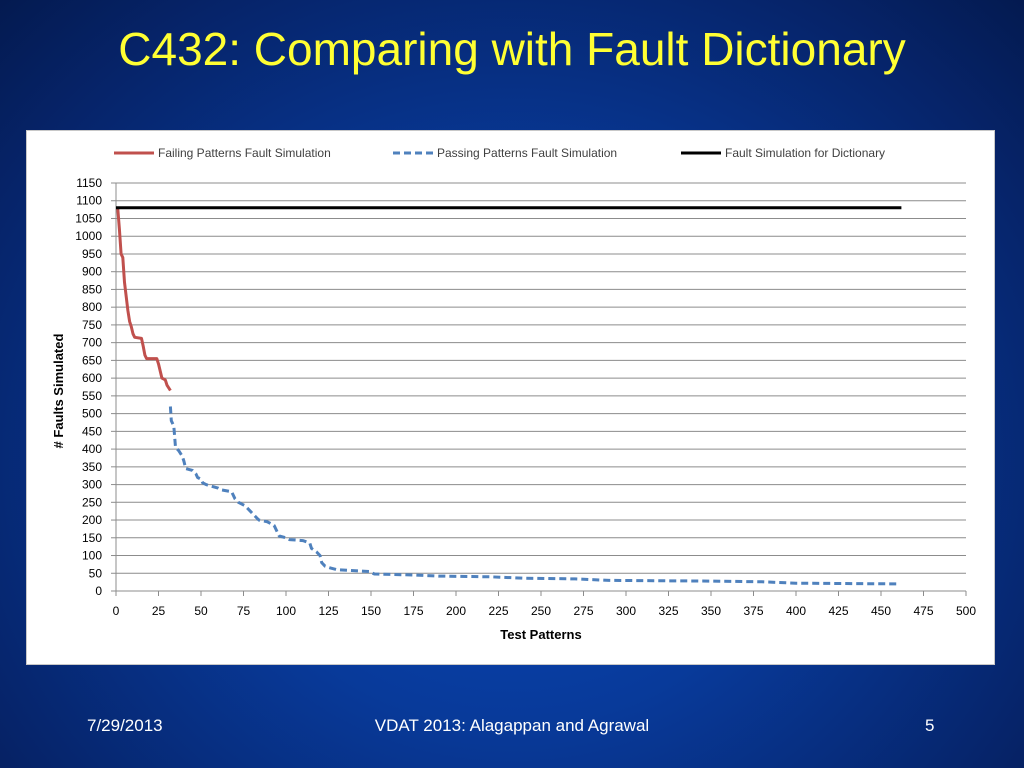 Image resolution: width=1024 pixels, height=768 pixels. I want to click on x-tick-label: 300, so click(626, 611).